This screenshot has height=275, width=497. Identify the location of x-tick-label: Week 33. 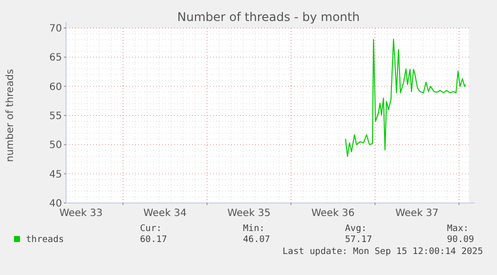
(81, 213).